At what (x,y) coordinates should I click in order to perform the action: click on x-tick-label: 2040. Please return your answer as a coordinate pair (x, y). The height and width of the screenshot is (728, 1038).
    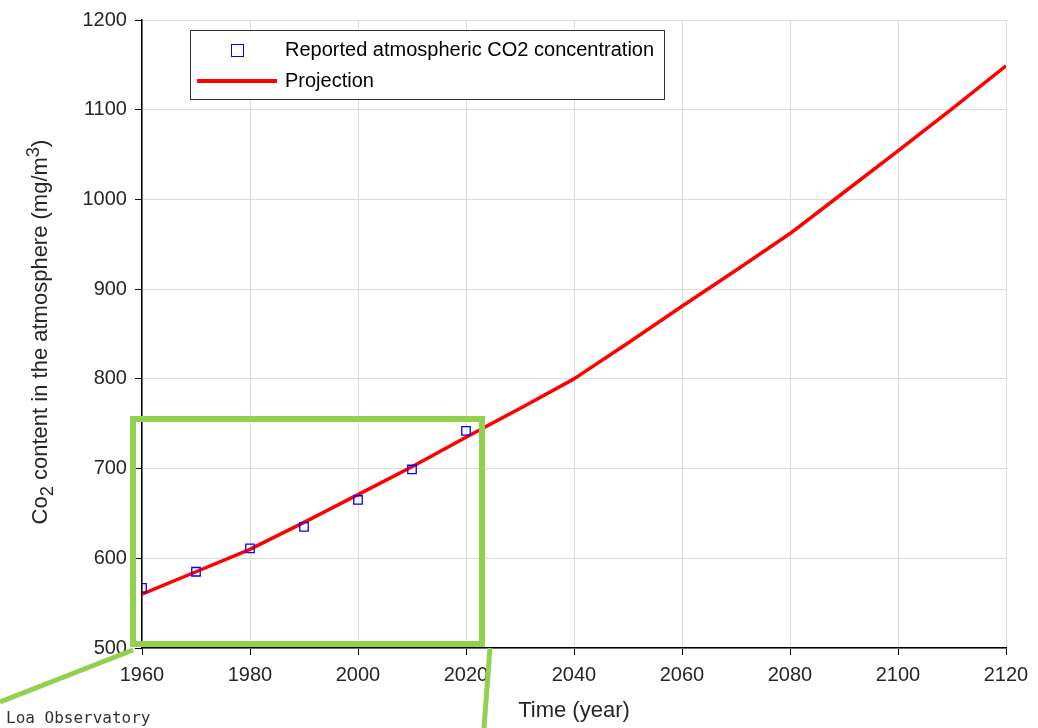
    Looking at the image, I should click on (574, 673).